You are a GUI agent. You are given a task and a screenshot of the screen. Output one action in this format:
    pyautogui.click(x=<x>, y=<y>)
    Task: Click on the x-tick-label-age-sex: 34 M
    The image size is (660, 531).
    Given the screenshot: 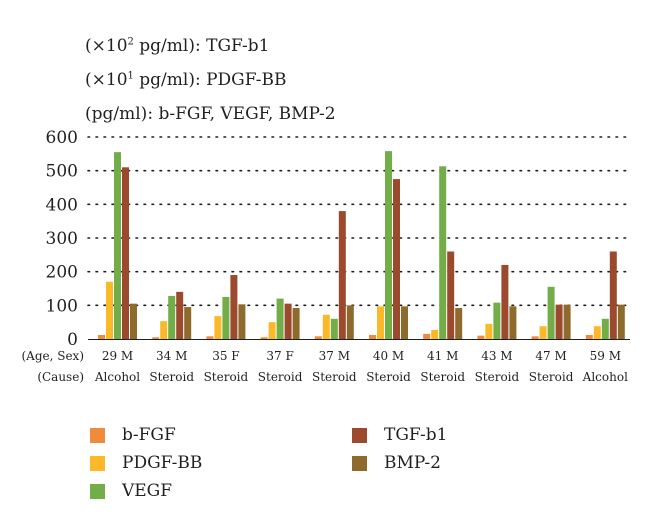 What is the action you would take?
    pyautogui.click(x=171, y=356)
    